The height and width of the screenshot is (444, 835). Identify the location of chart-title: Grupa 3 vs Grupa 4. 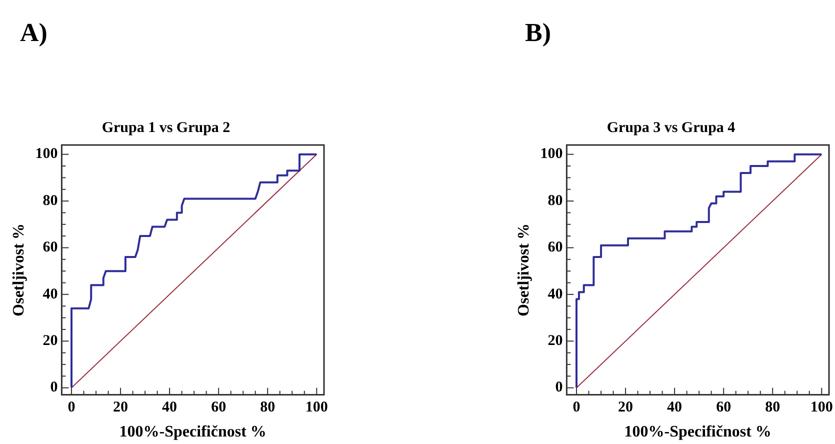
(671, 128).